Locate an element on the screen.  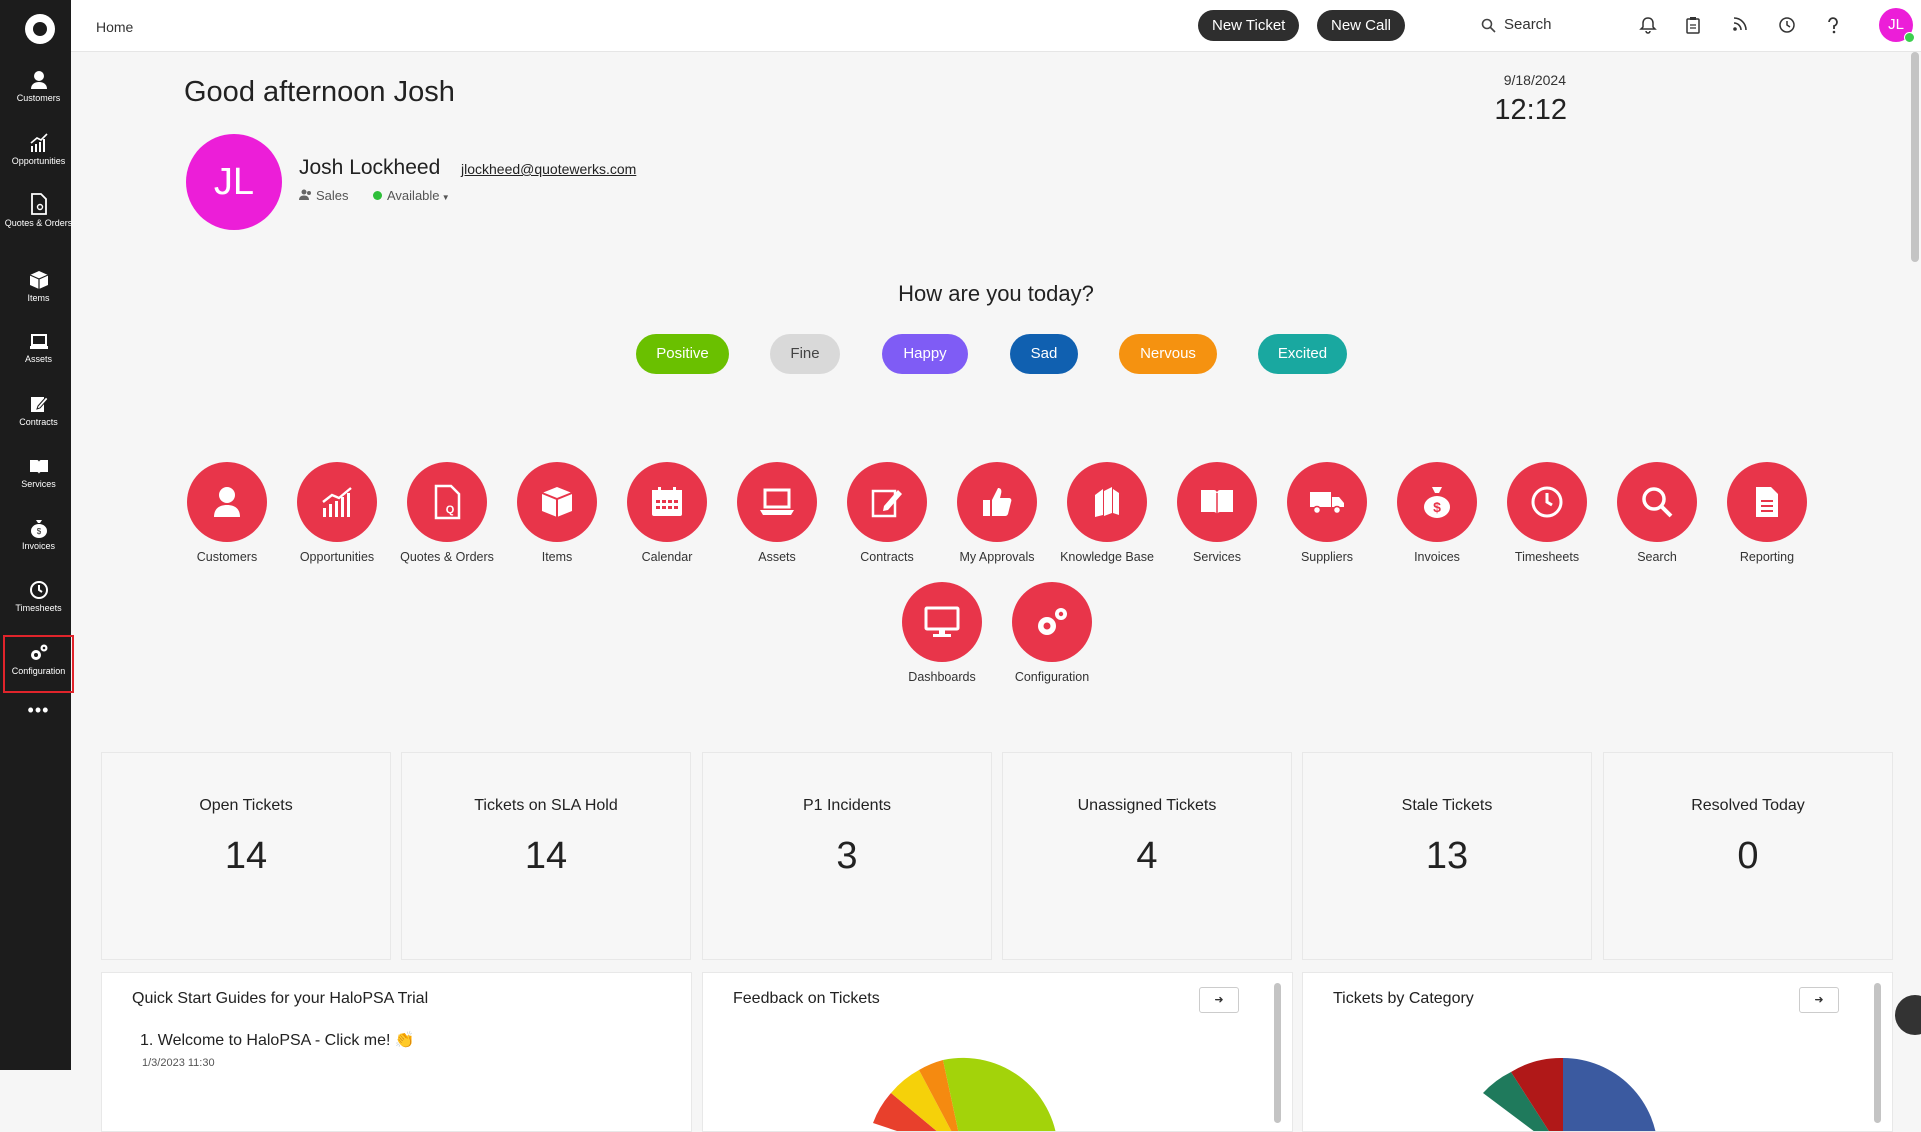
stat-title: Unassigned Tickets is located at coordinates (1147, 805).